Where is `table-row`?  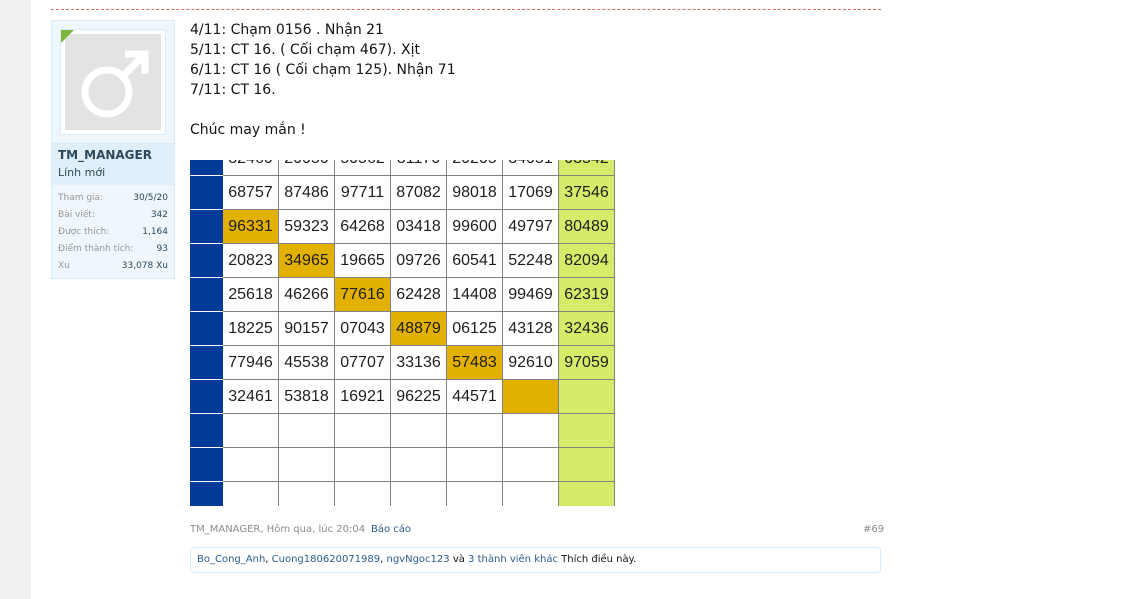
table-row is located at coordinates (402, 494).